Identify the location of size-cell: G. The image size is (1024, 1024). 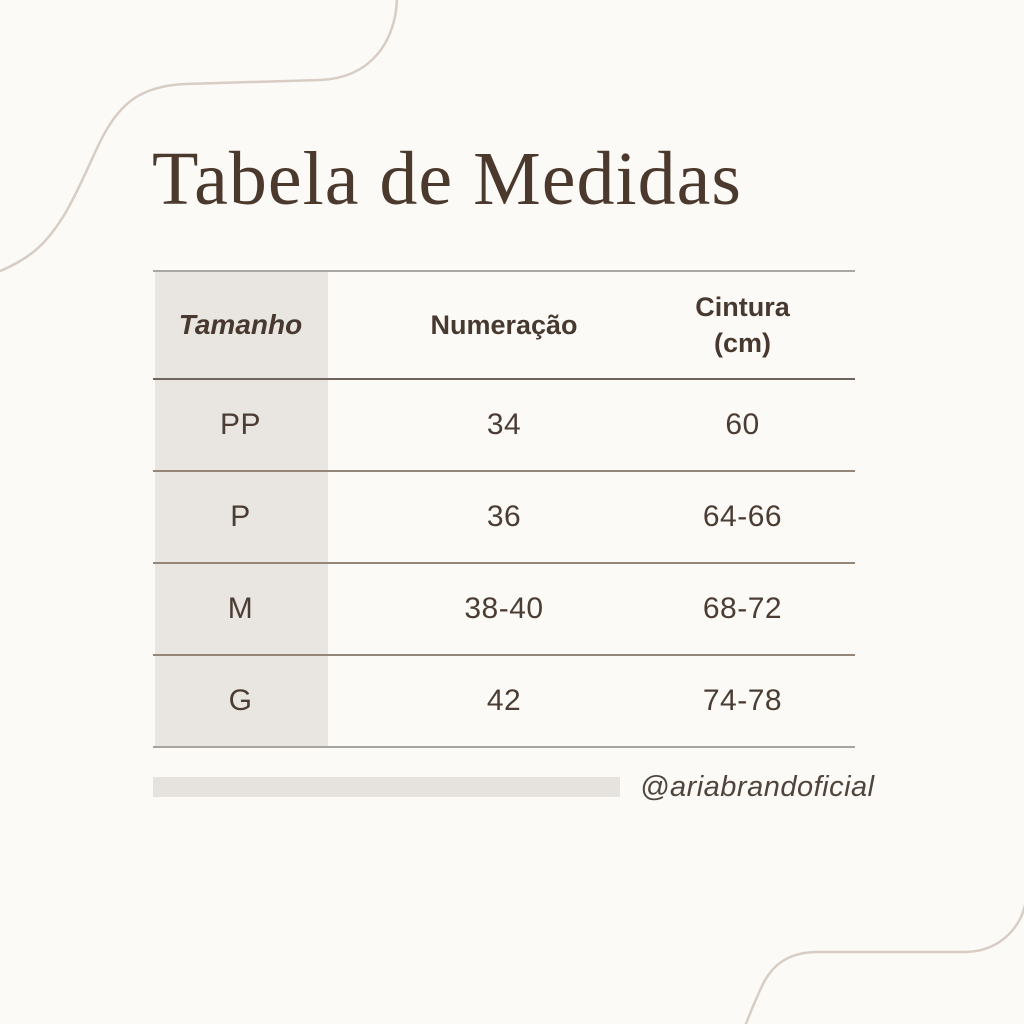
(240, 700).